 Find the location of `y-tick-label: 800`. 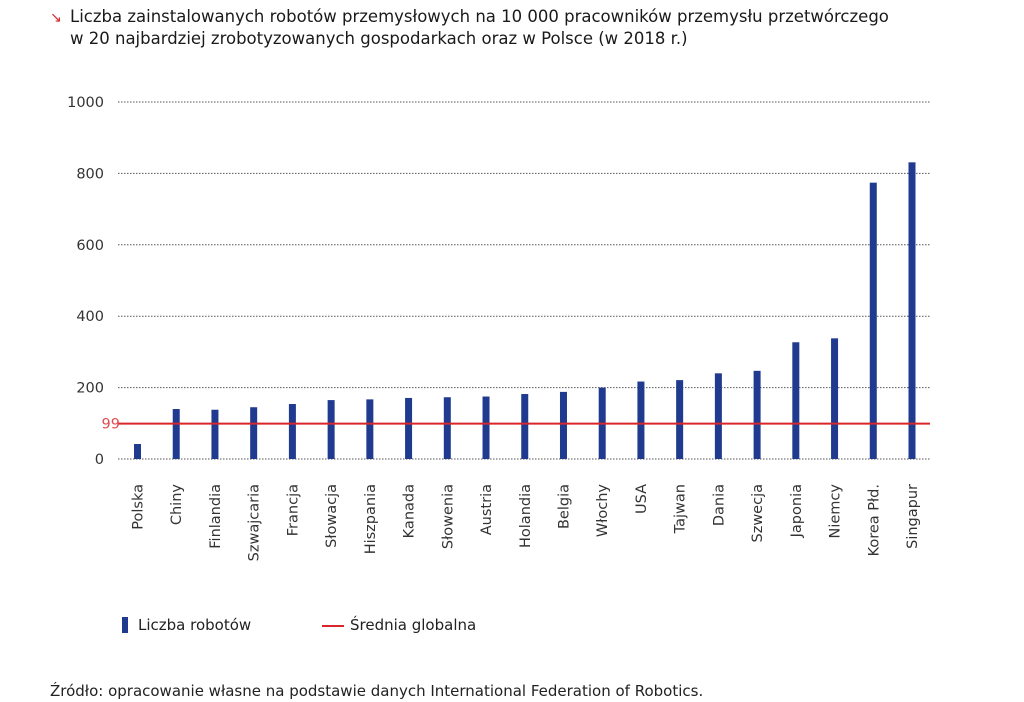

y-tick-label: 800 is located at coordinates (90, 174).